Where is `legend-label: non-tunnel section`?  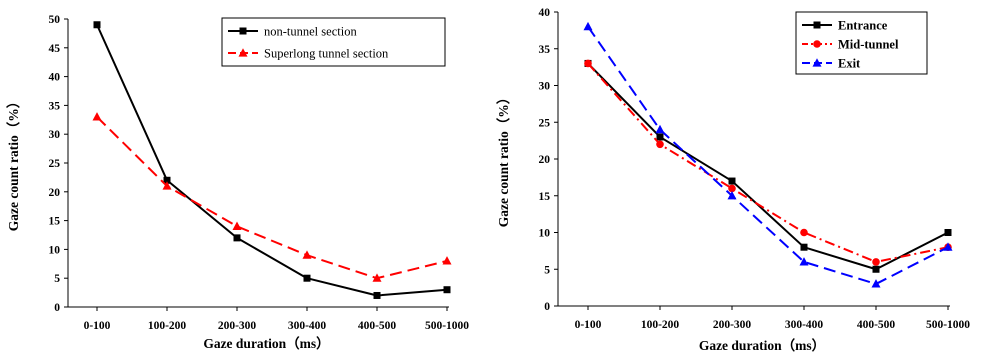 legend-label: non-tunnel section is located at coordinates (310, 32).